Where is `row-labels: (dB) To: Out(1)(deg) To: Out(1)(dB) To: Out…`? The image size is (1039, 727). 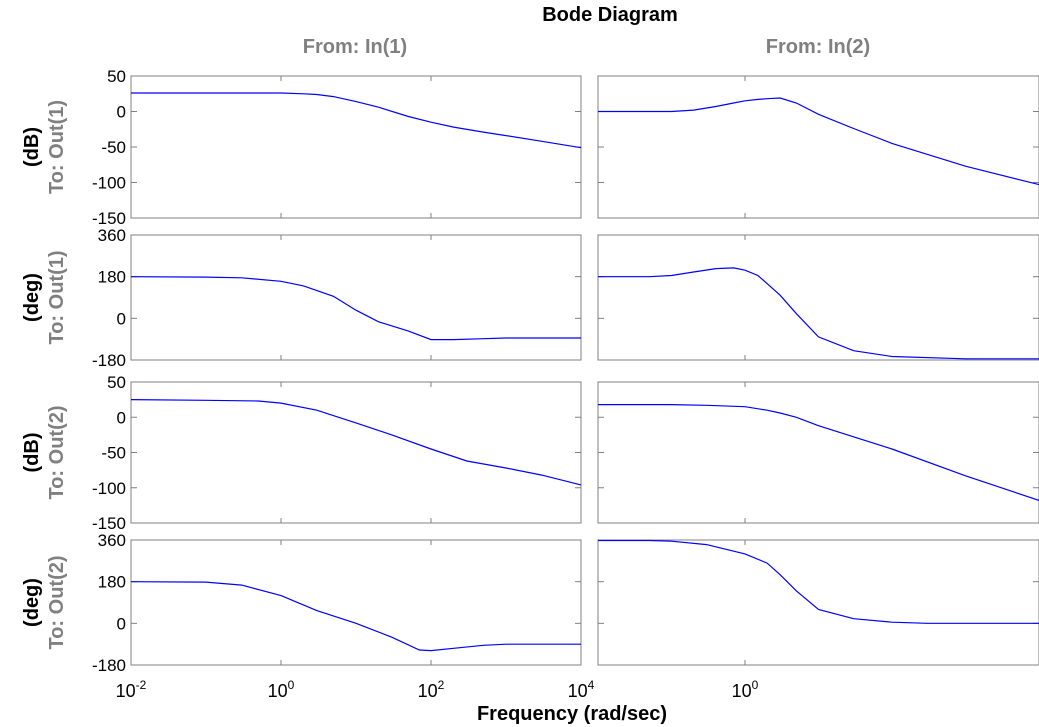 row-labels: (dB) To: Out(1)(deg) To: Out(1)(dB) To: Out… is located at coordinates (44, 375).